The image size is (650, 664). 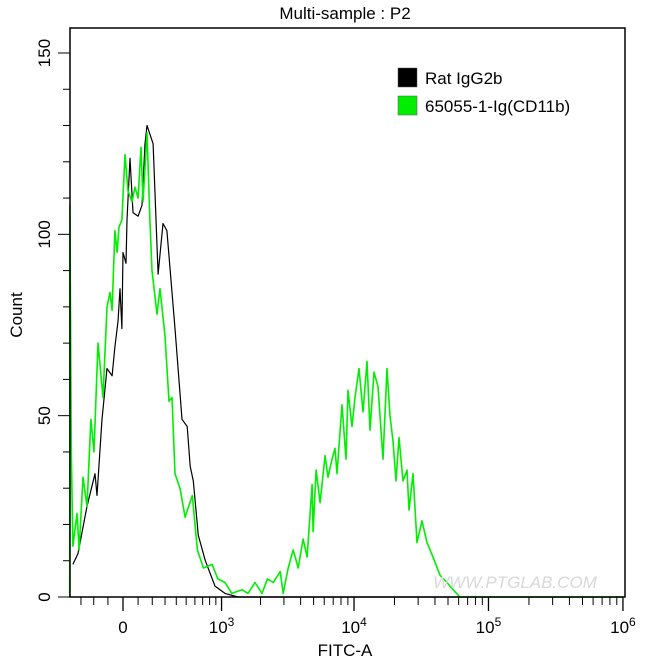 I want to click on x-tick-label: 0, so click(x=122, y=627).